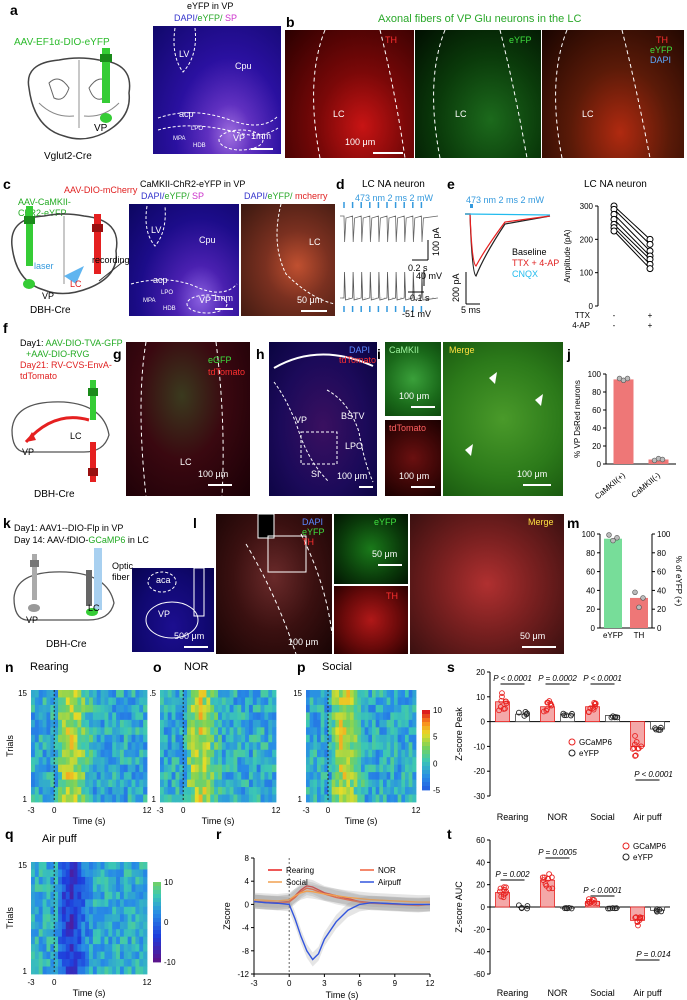 The width and height of the screenshot is (687, 1000). I want to click on q-colorbar-cell, so click(157, 952).